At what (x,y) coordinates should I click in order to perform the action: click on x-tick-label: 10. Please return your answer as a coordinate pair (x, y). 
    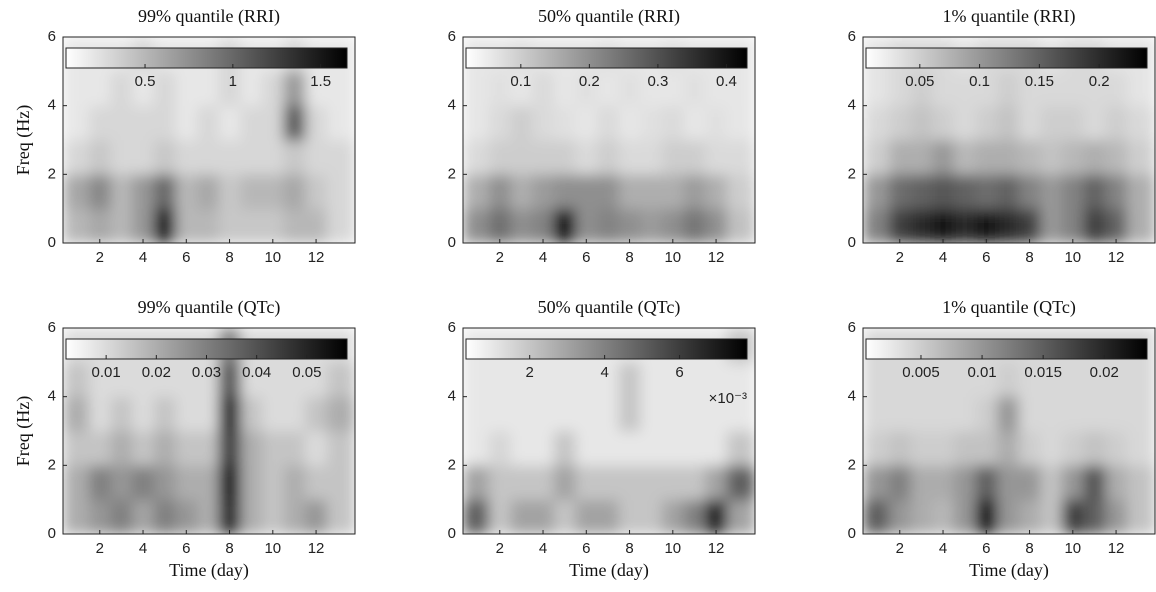
    Looking at the image, I should click on (672, 257).